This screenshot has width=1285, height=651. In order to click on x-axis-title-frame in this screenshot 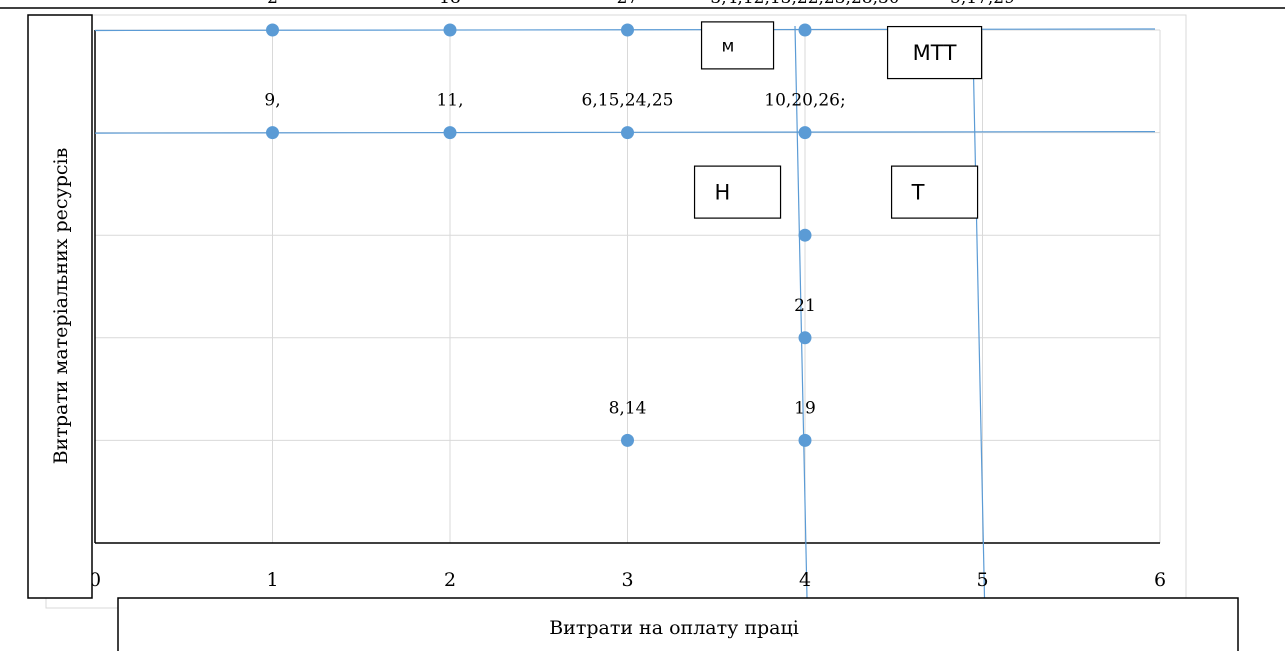, I will do `click(678, 624)`.